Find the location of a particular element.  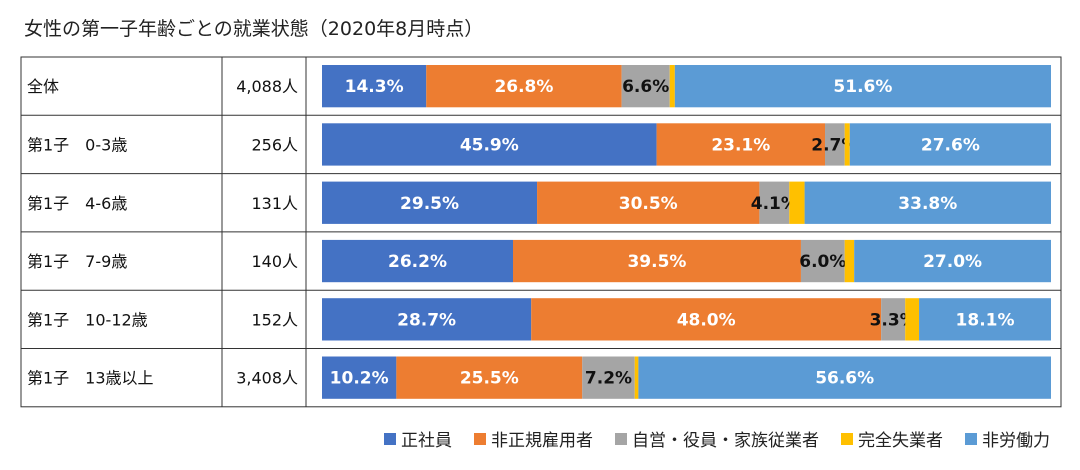

count-label: 140人 is located at coordinates (274, 261).